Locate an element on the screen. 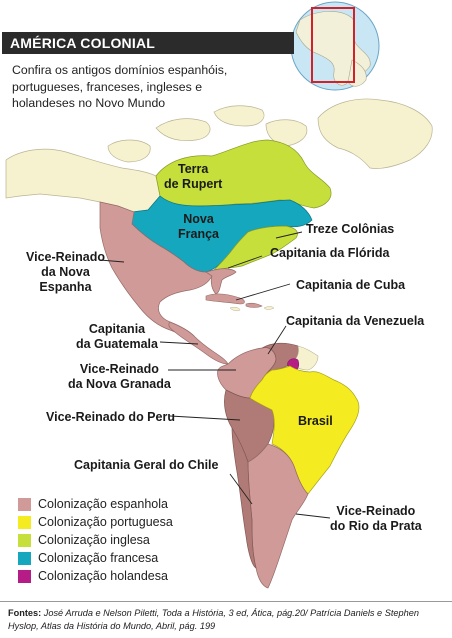  title-bar: AMÉRICA COLONIAL is located at coordinates (148, 43).